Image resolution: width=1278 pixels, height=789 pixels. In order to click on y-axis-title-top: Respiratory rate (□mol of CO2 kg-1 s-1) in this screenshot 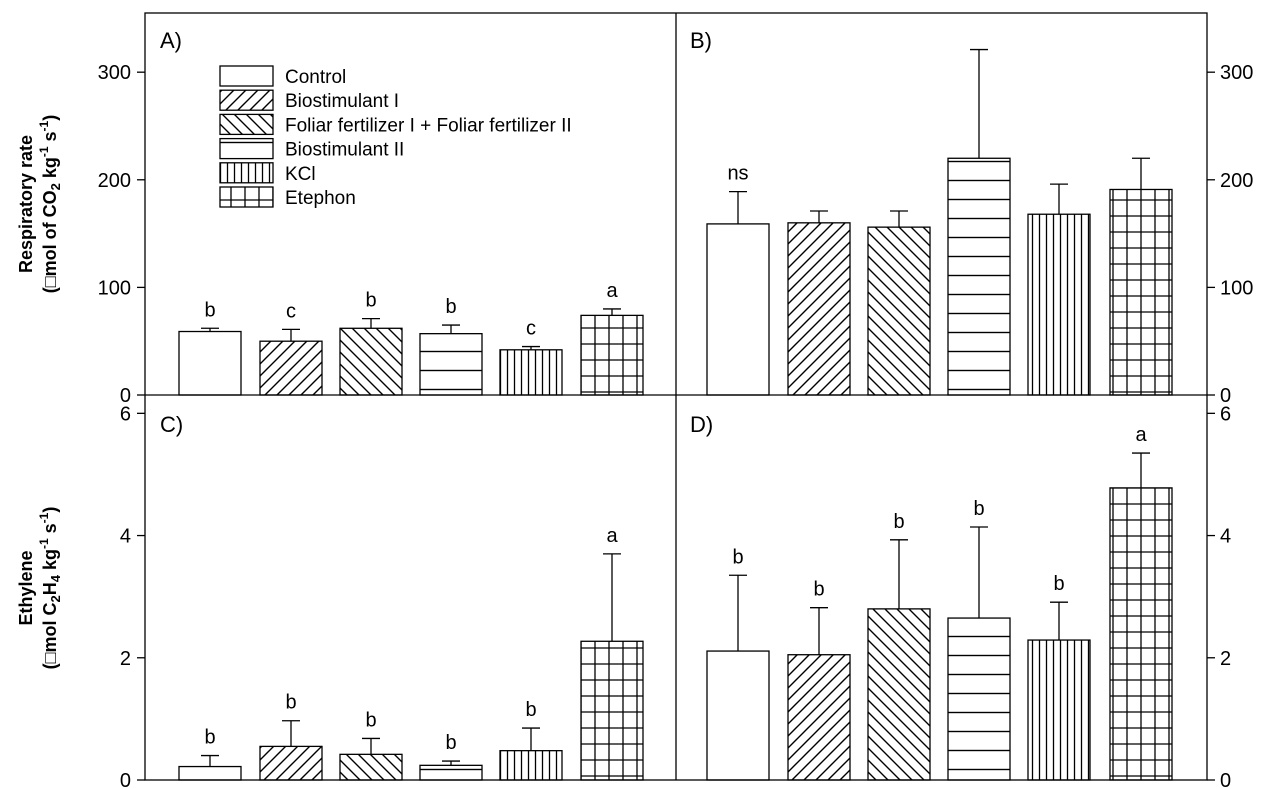, I will do `click(39, 204)`.